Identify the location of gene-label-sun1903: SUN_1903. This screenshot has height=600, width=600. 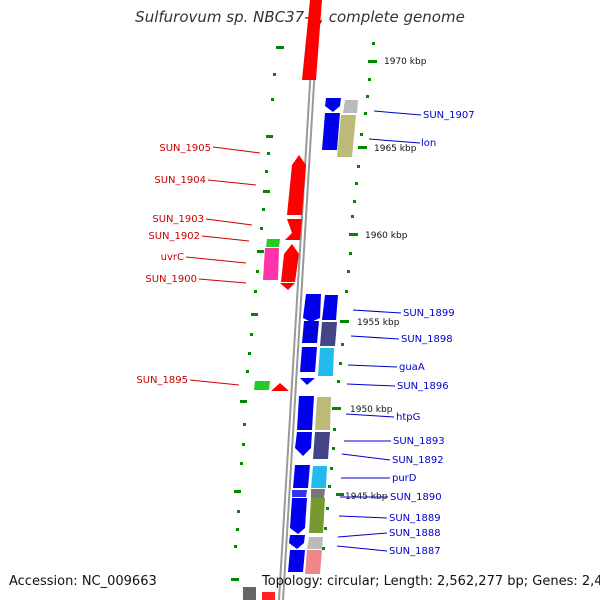
(178, 219).